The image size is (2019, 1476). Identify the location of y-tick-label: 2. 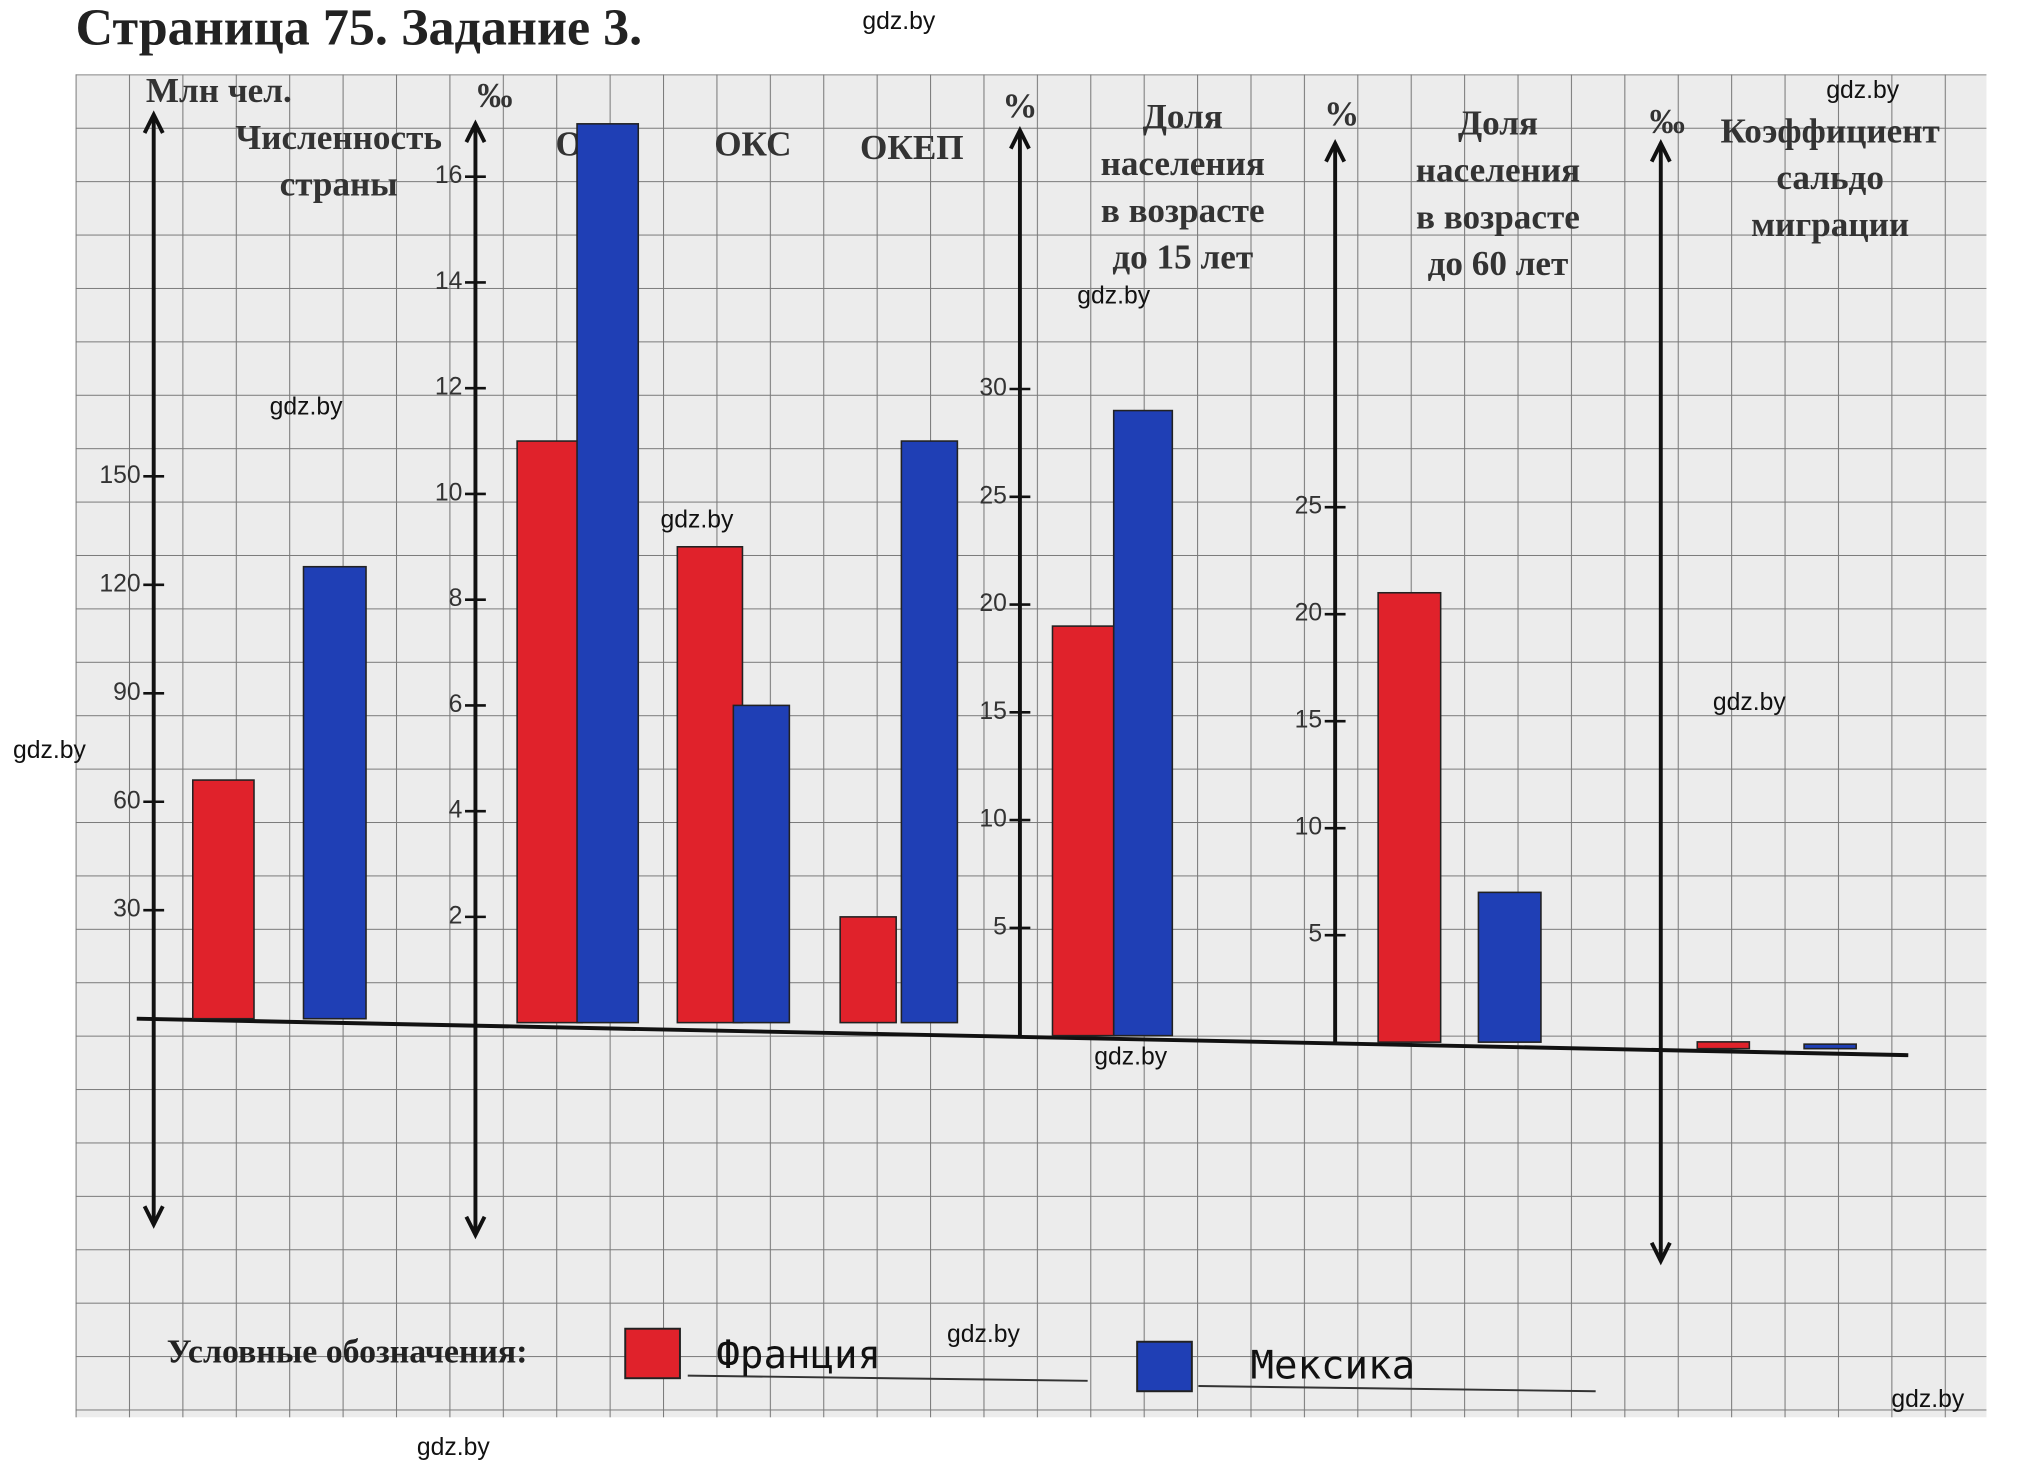
(456, 915).